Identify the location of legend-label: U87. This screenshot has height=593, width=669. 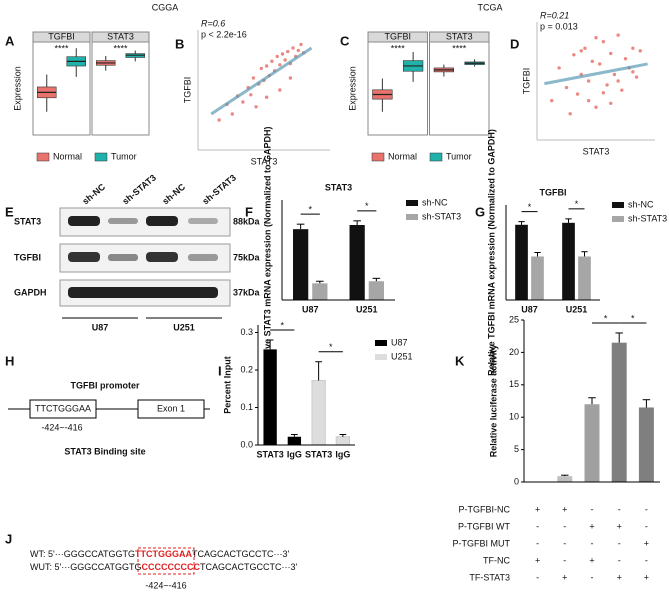
(399, 342).